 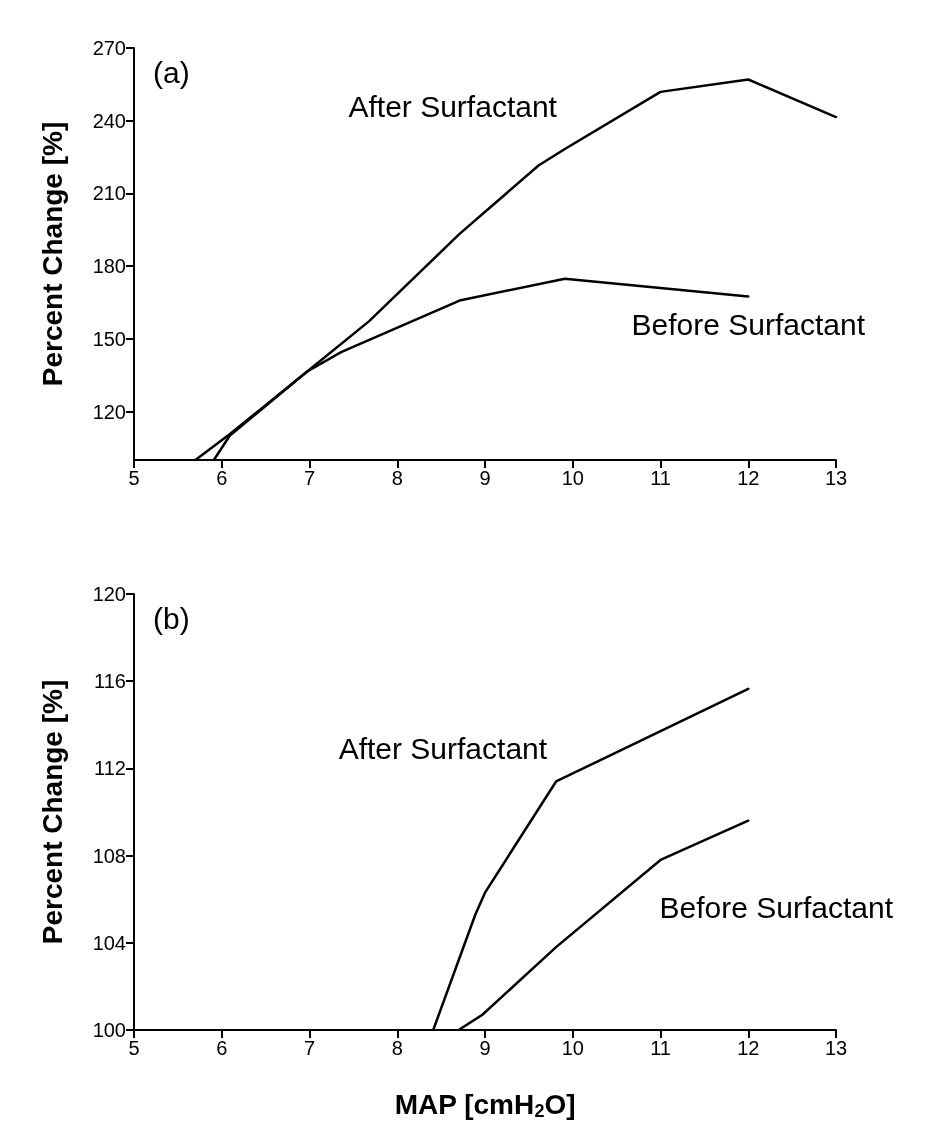 What do you see at coordinates (109, 48) in the screenshot?
I see `y-tick-label: 270` at bounding box center [109, 48].